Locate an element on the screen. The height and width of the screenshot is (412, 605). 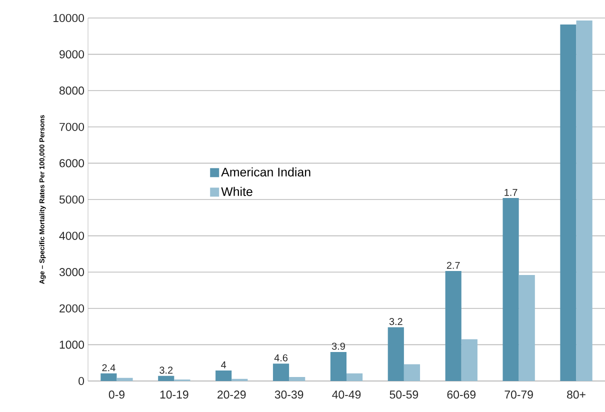
annotation: 2.7 is located at coordinates (453, 265).